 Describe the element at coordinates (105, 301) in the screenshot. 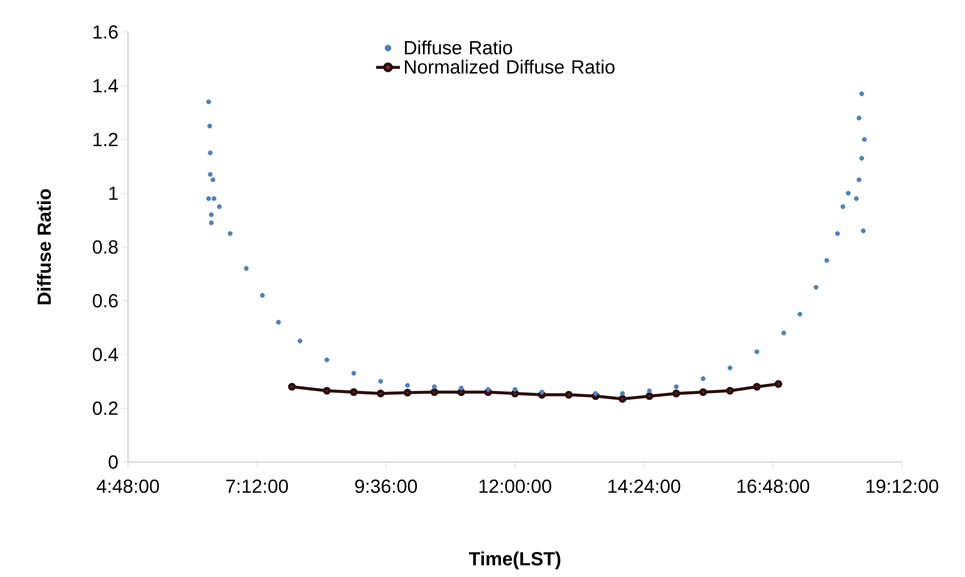

I see `y-tick-label: 0.6` at that location.